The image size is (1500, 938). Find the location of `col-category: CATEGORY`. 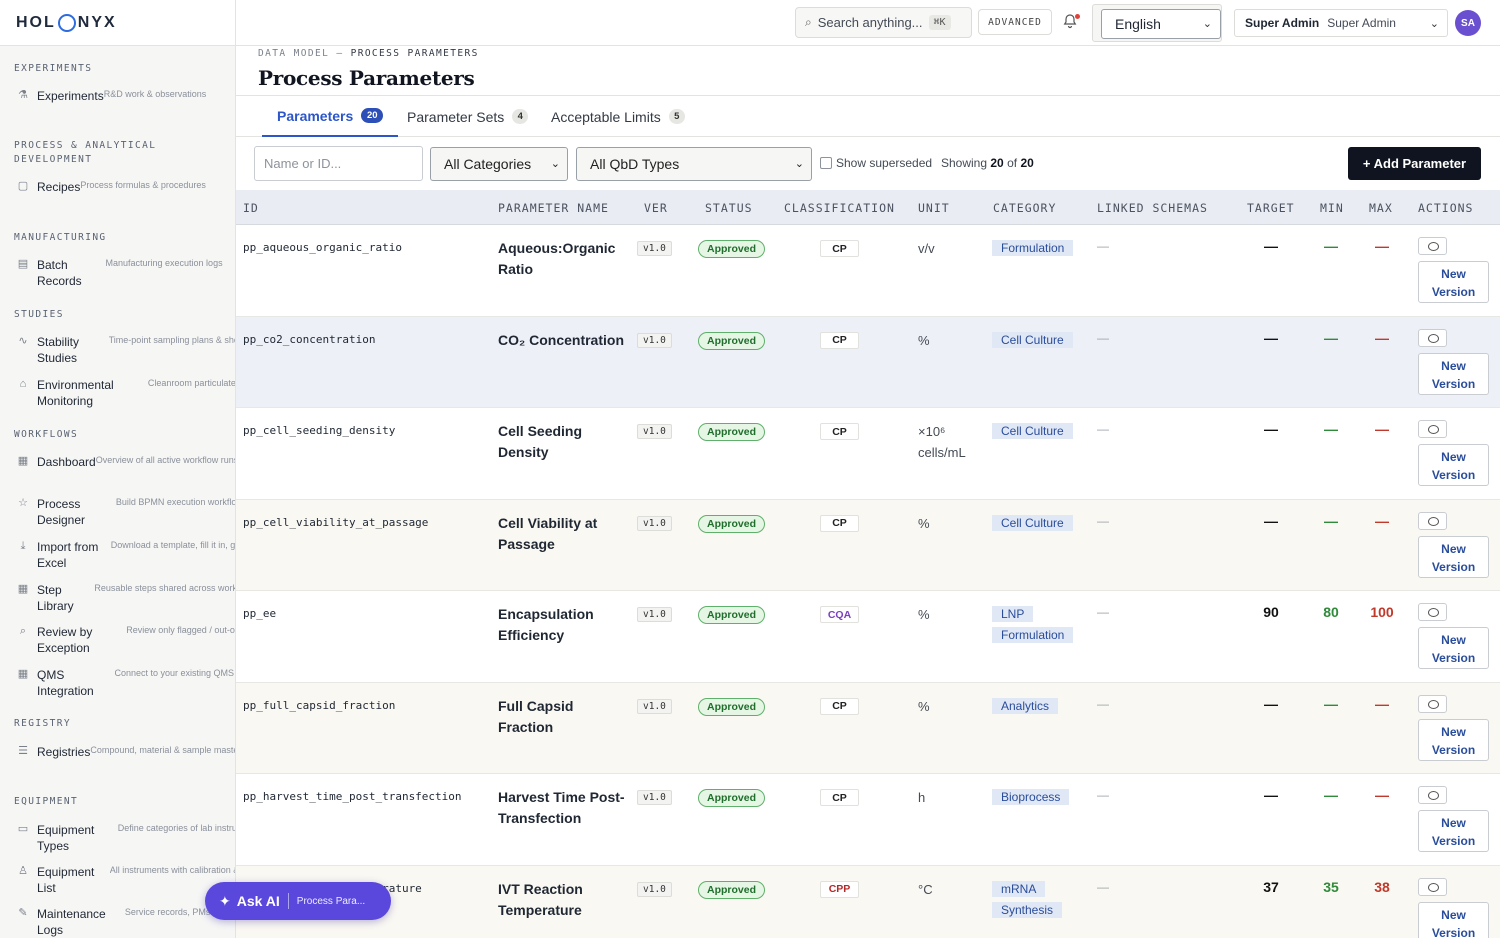

col-category: CATEGORY is located at coordinates (1025, 208).